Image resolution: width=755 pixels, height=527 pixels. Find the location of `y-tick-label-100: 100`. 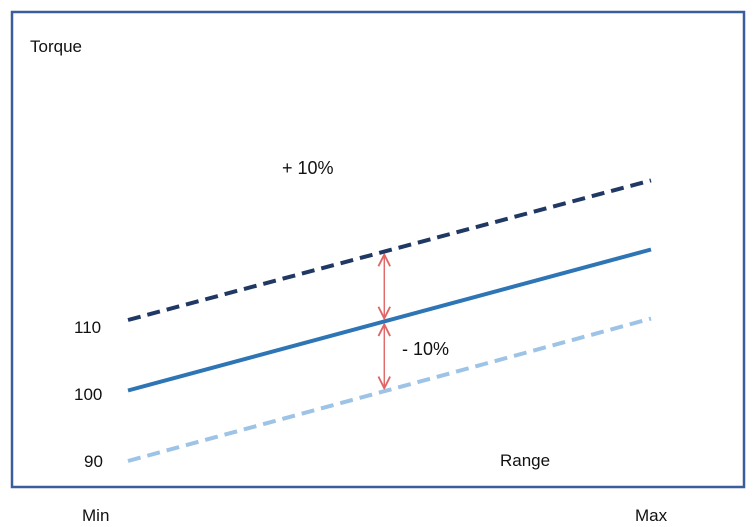

y-tick-label-100: 100 is located at coordinates (88, 394).